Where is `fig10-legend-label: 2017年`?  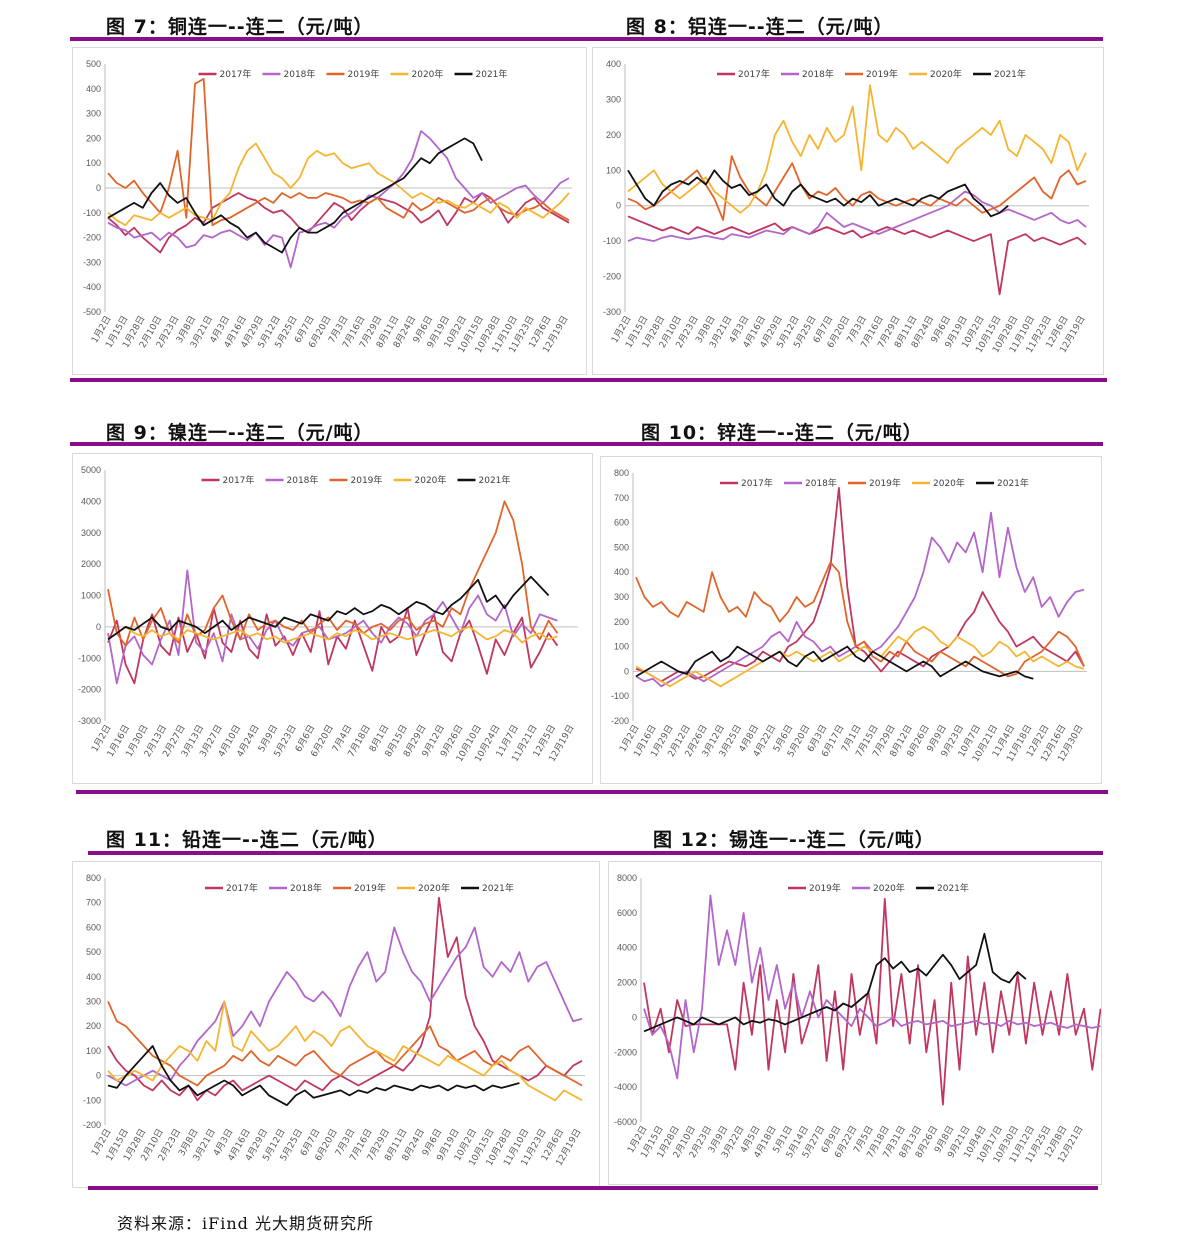
fig10-legend-label: 2017年 is located at coordinates (757, 483).